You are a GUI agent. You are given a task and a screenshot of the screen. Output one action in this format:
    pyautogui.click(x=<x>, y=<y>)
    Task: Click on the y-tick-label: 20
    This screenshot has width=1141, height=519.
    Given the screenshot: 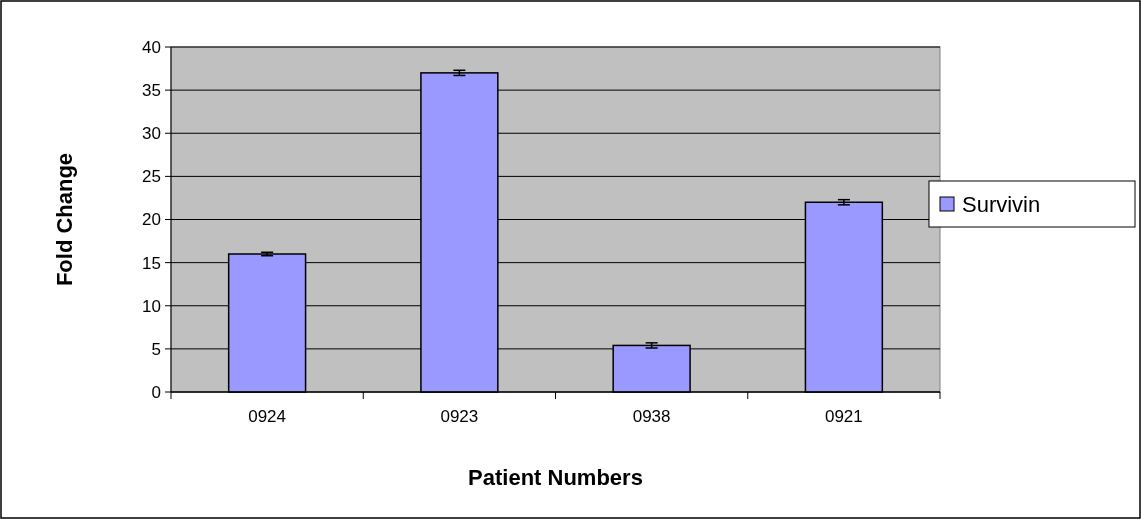 What is the action you would take?
    pyautogui.click(x=151, y=220)
    